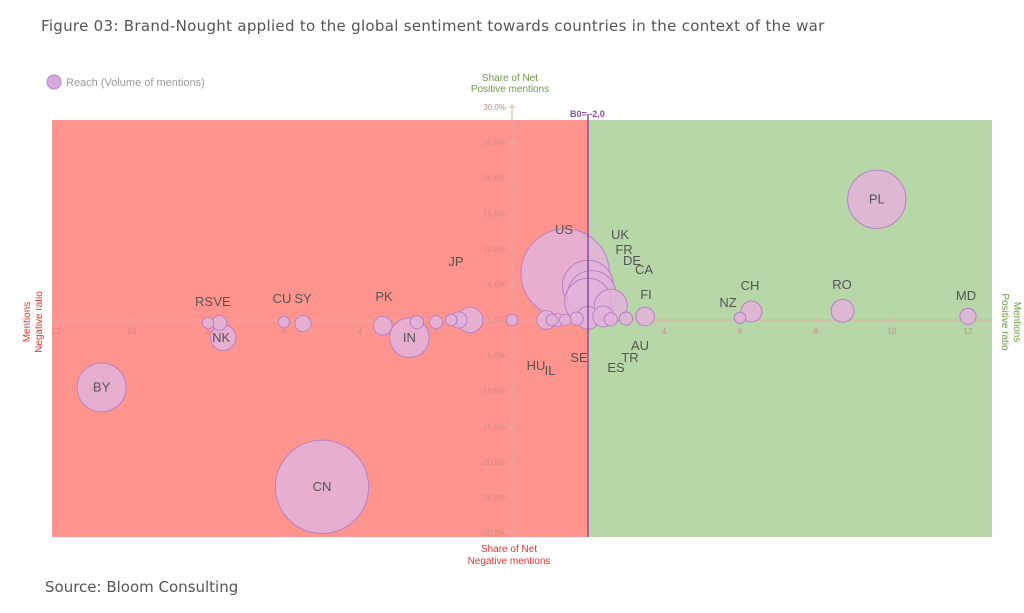 The image size is (1024, 613). What do you see at coordinates (135, 83) in the screenshot?
I see `legend-label: Reach (Volume of mentions)` at bounding box center [135, 83].